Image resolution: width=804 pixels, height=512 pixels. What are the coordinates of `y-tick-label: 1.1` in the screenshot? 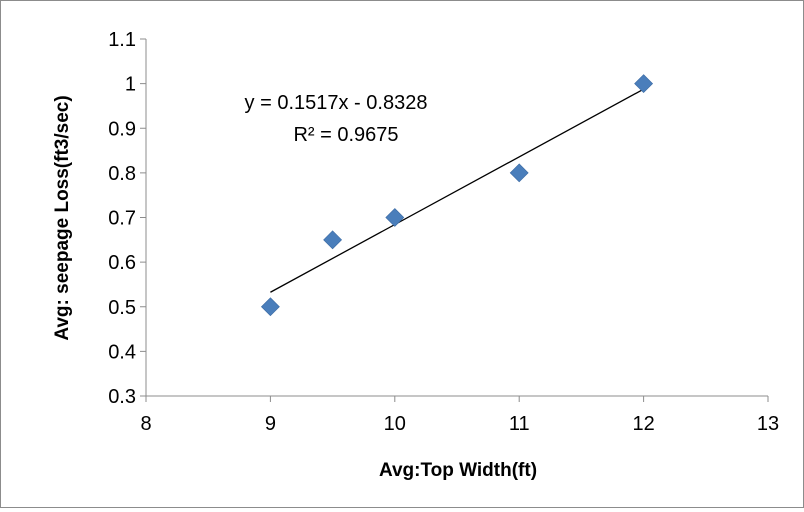 It's located at (122, 40).